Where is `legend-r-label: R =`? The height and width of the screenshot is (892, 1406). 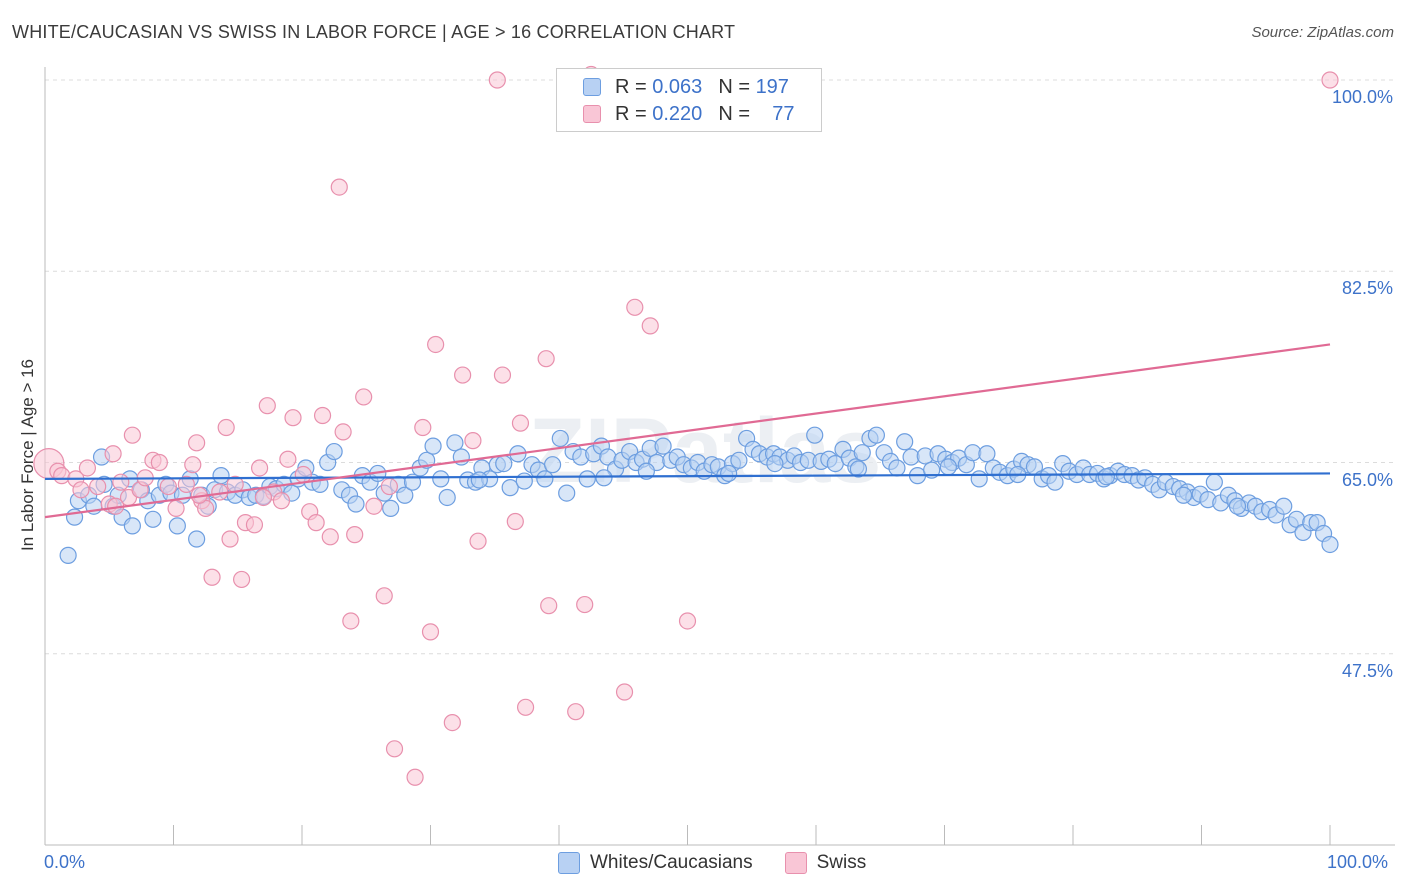
legend-r-label: R = is located at coordinates (631, 86).